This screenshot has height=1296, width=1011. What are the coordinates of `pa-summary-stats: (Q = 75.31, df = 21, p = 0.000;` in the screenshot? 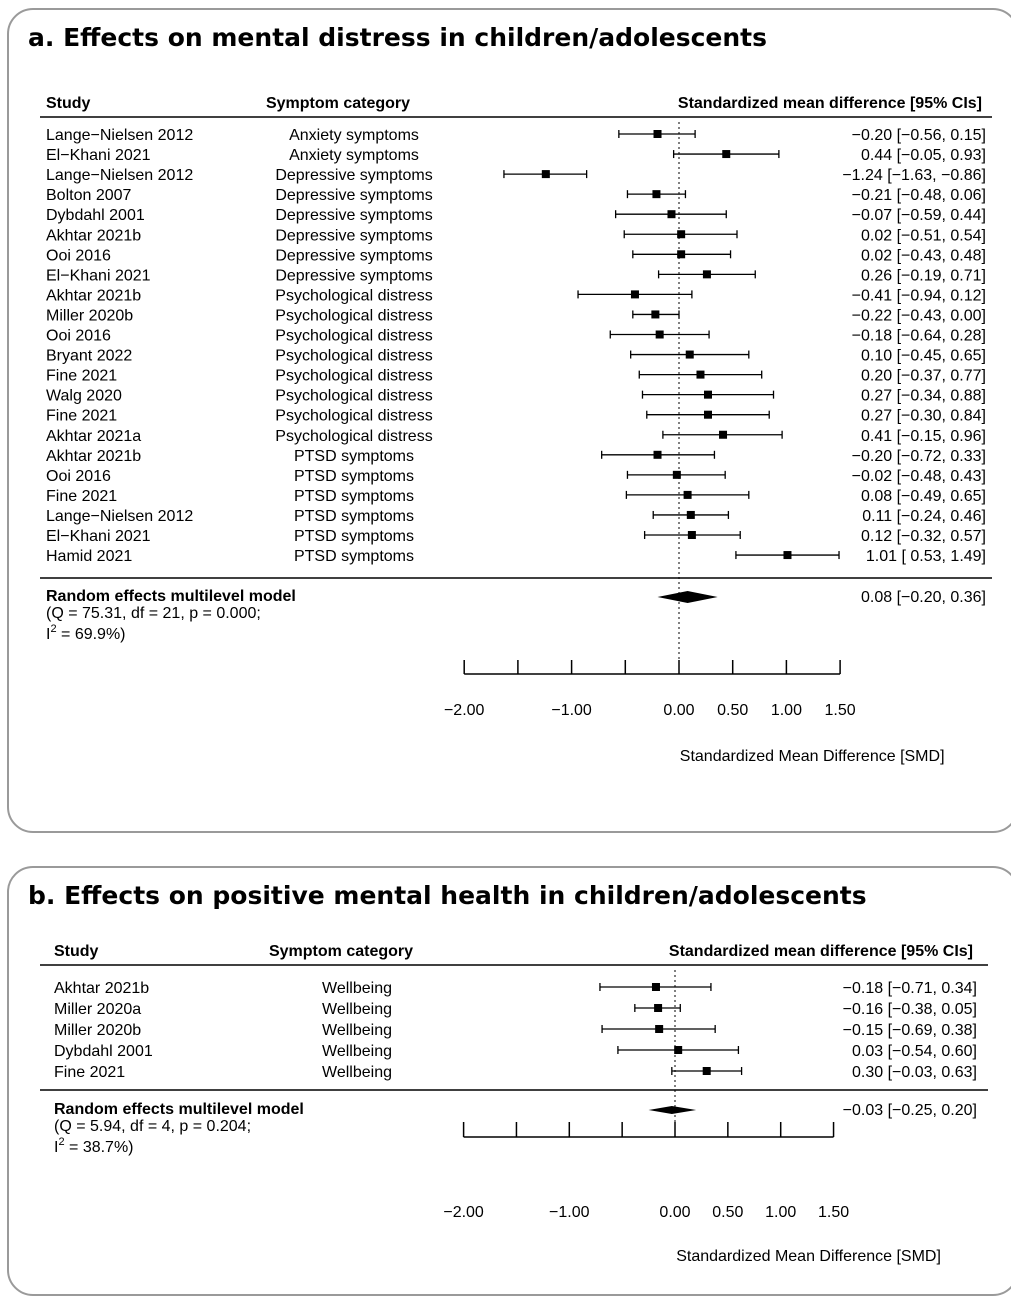 It's located at (153, 613).